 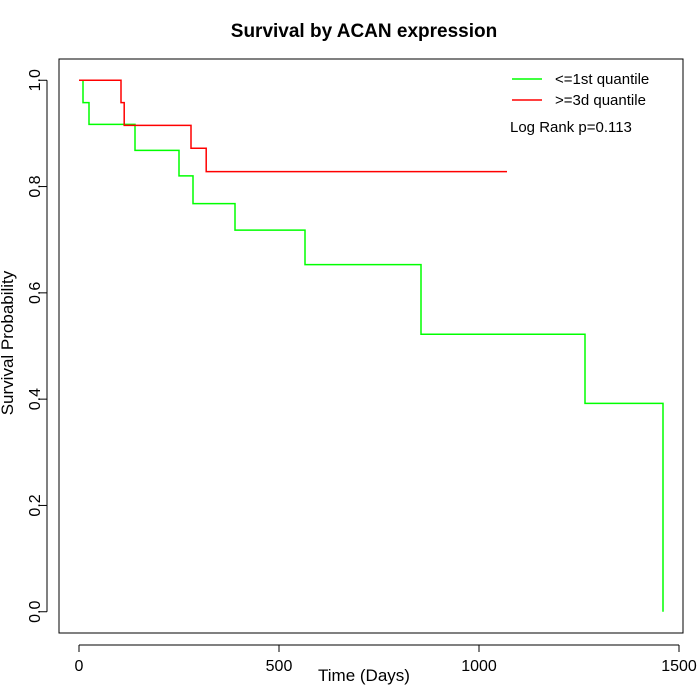 What do you see at coordinates (35, 399) in the screenshot?
I see `y-tick-label: 0.4` at bounding box center [35, 399].